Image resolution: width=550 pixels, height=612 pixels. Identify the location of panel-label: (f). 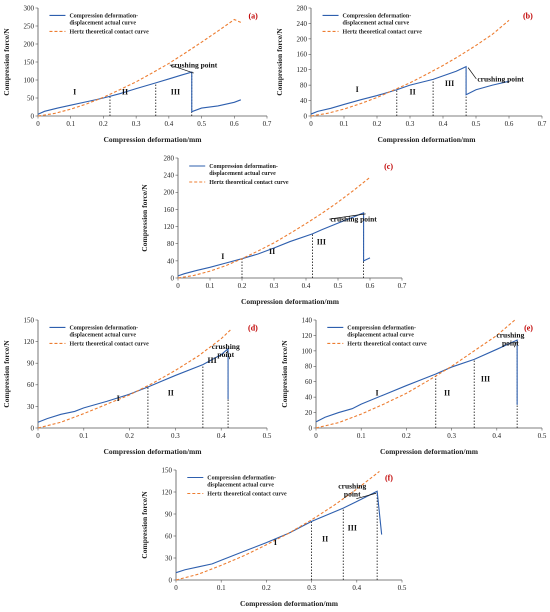
(389, 478).